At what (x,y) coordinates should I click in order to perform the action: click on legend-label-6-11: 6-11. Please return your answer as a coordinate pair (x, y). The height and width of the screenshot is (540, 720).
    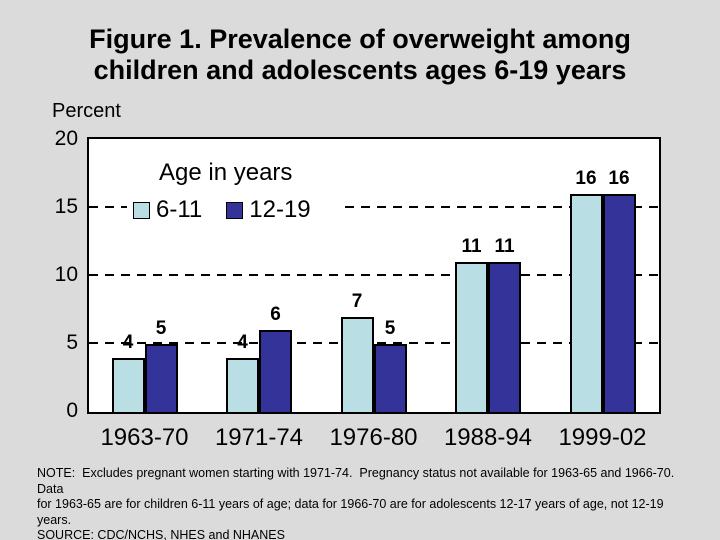
    Looking at the image, I should click on (179, 209).